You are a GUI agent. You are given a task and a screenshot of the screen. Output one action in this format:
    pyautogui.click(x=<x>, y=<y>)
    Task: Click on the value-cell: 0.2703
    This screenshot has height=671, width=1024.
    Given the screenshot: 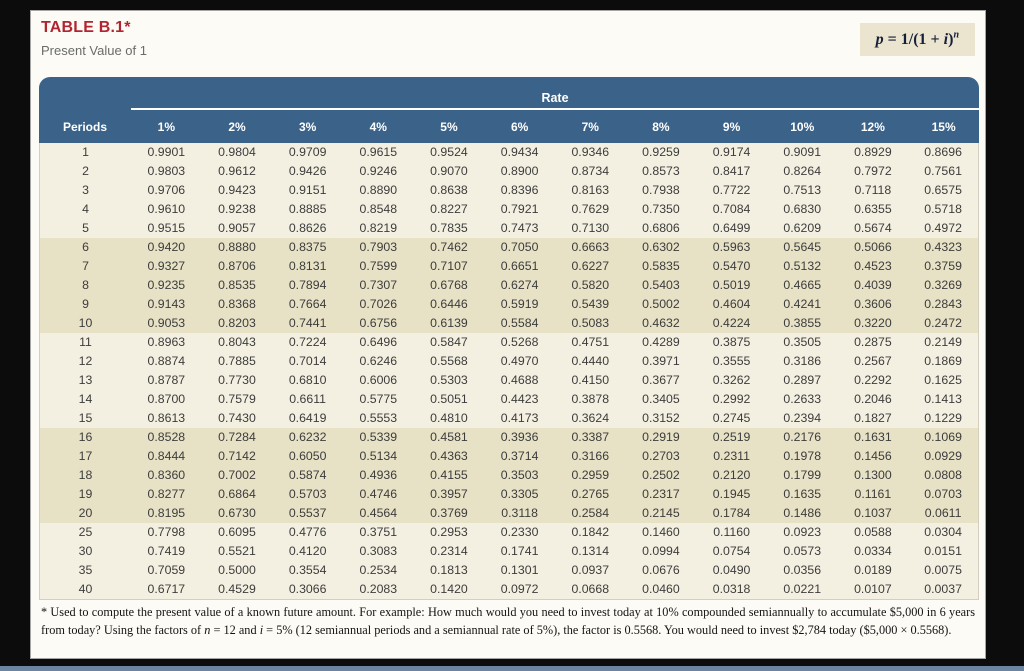 What is the action you would take?
    pyautogui.click(x=661, y=456)
    